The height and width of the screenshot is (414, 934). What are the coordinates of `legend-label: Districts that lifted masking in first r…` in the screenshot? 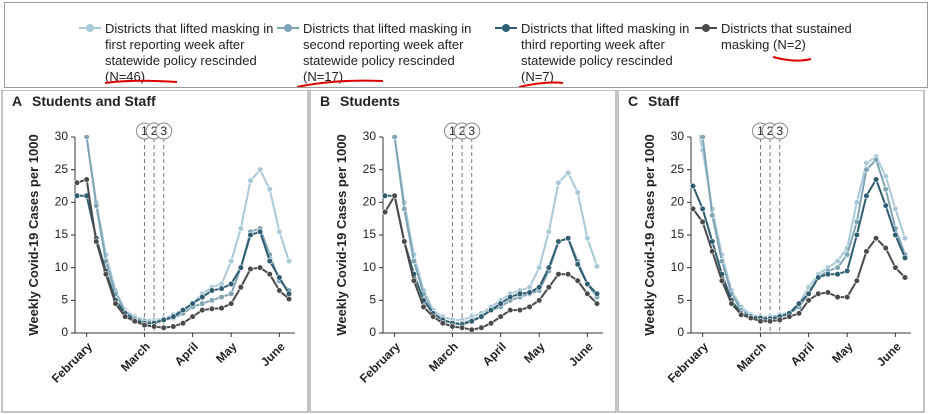 It's located at (189, 52).